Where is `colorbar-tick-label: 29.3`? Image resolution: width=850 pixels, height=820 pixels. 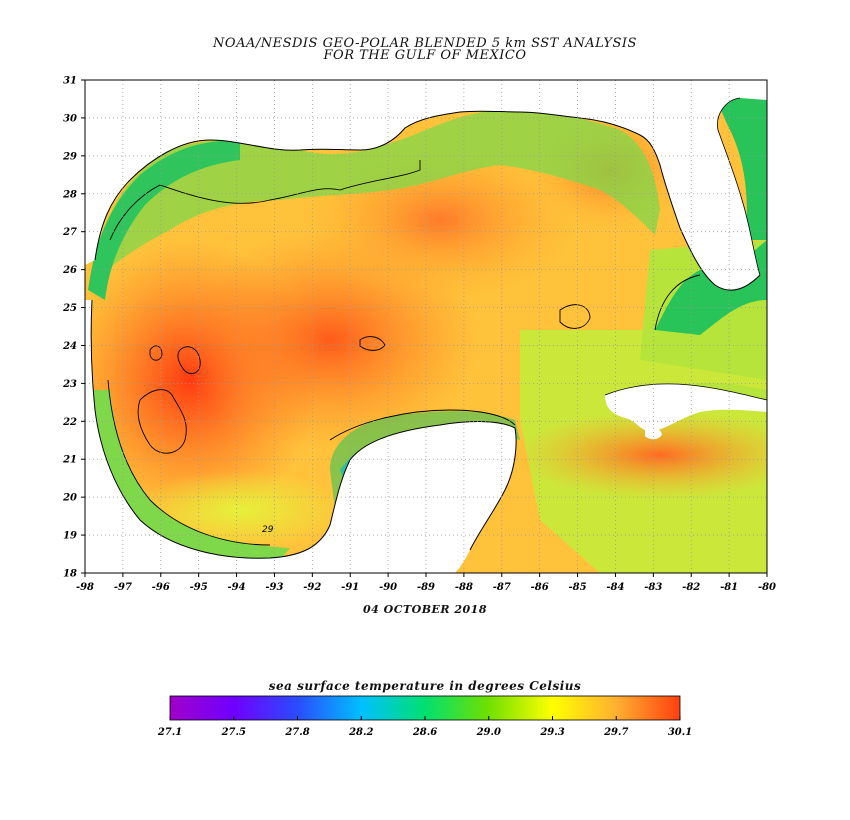
colorbar-tick-label: 29.3 is located at coordinates (551, 732).